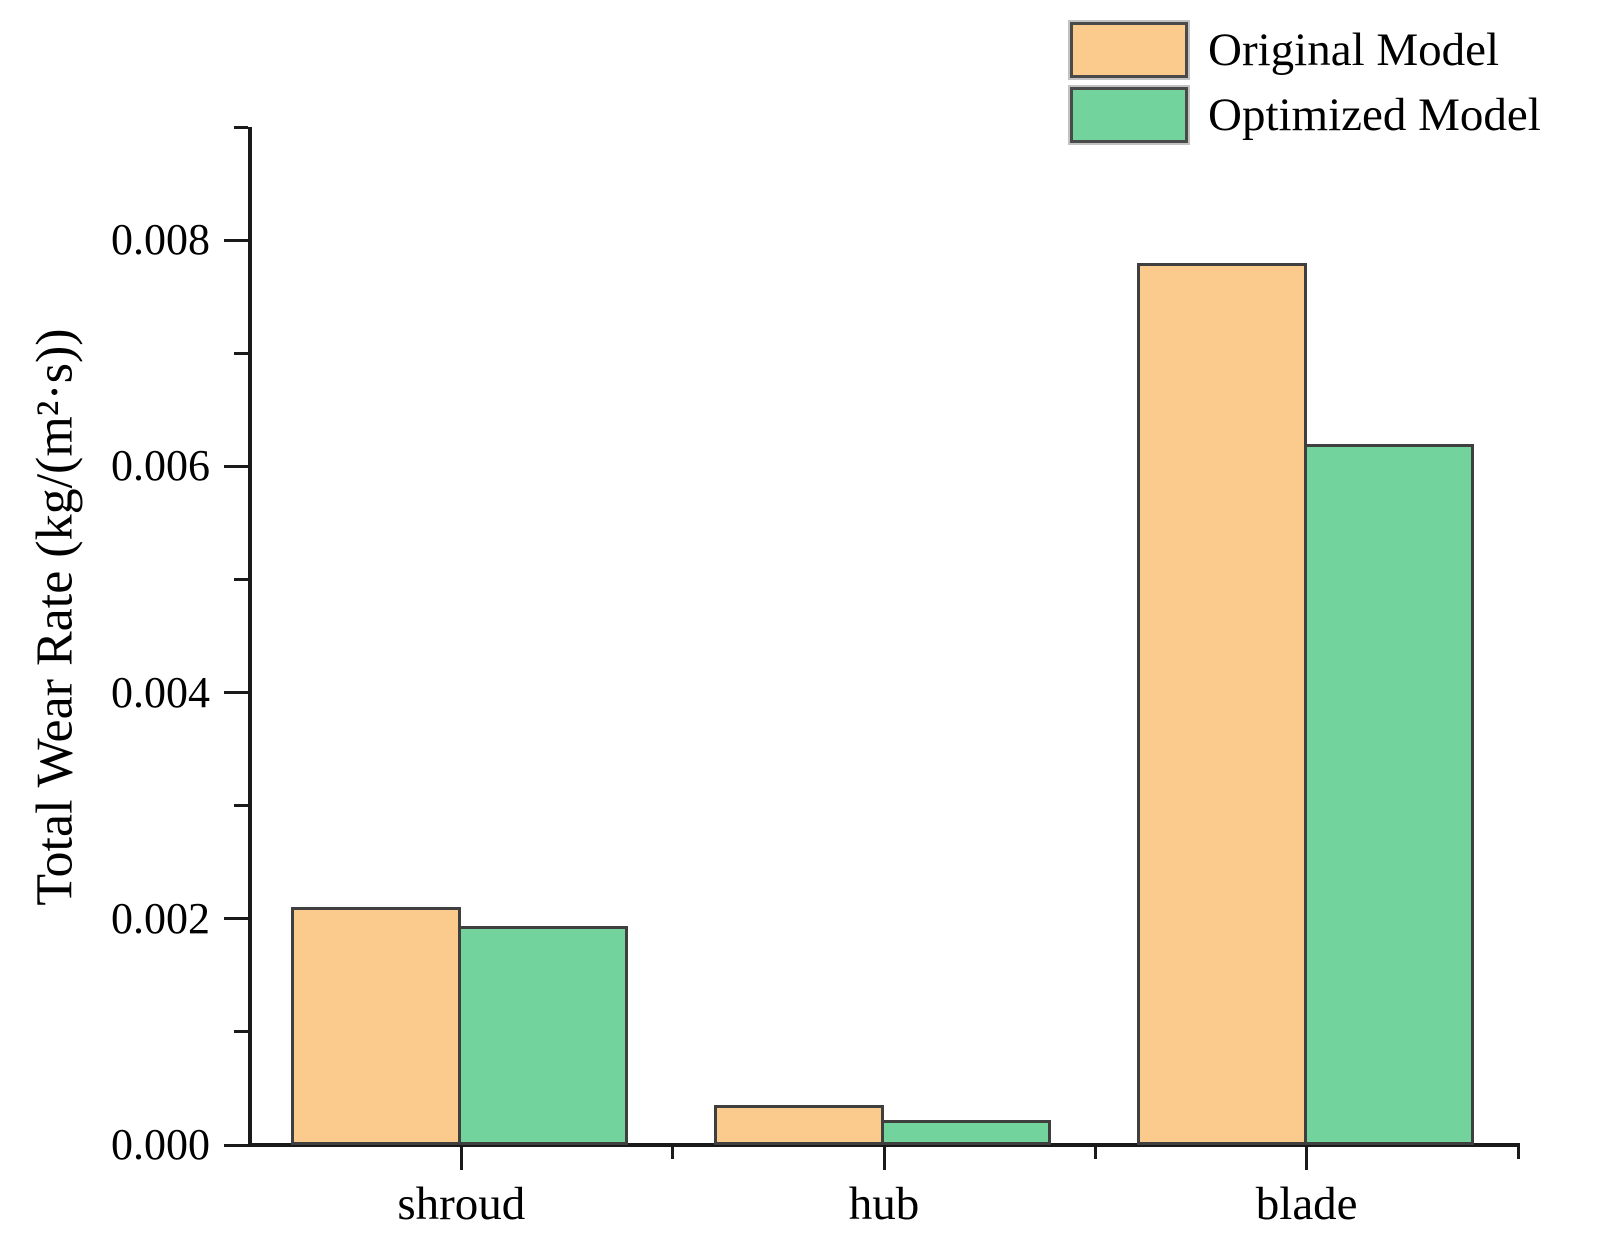  What do you see at coordinates (376, 1026) in the screenshot?
I see `bar-original-model-shroud` at bounding box center [376, 1026].